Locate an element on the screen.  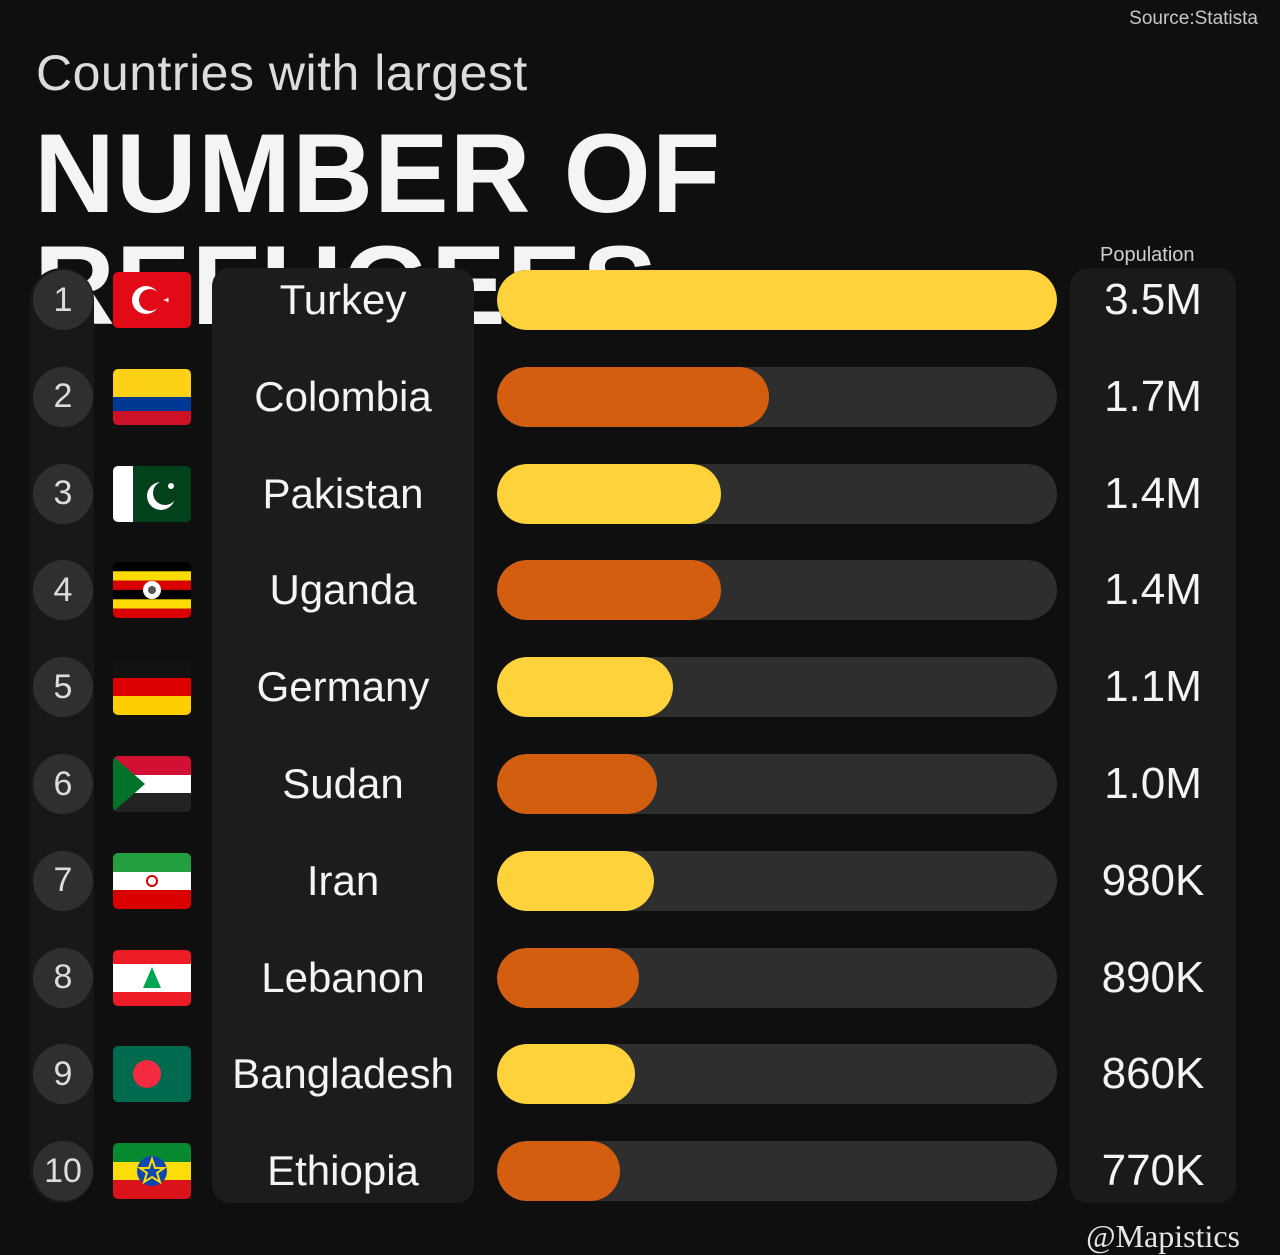
credit-label: @Mapistics is located at coordinates (1163, 1236).